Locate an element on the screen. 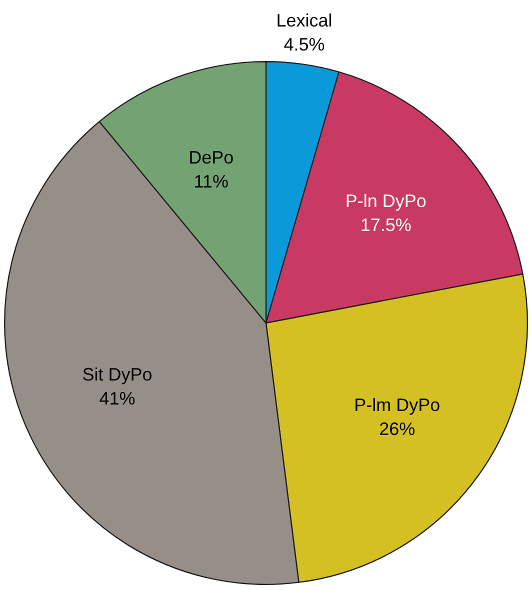  slice-label: DePo is located at coordinates (211, 157).